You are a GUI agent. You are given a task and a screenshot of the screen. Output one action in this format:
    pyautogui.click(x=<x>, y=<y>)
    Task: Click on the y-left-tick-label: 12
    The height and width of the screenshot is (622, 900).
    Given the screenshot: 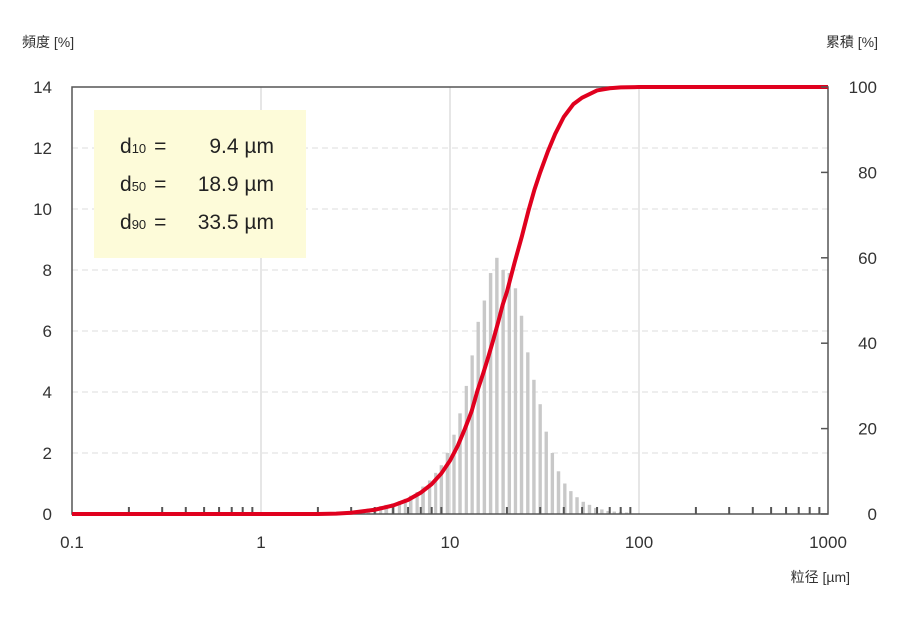 What is the action you would take?
    pyautogui.click(x=42, y=148)
    